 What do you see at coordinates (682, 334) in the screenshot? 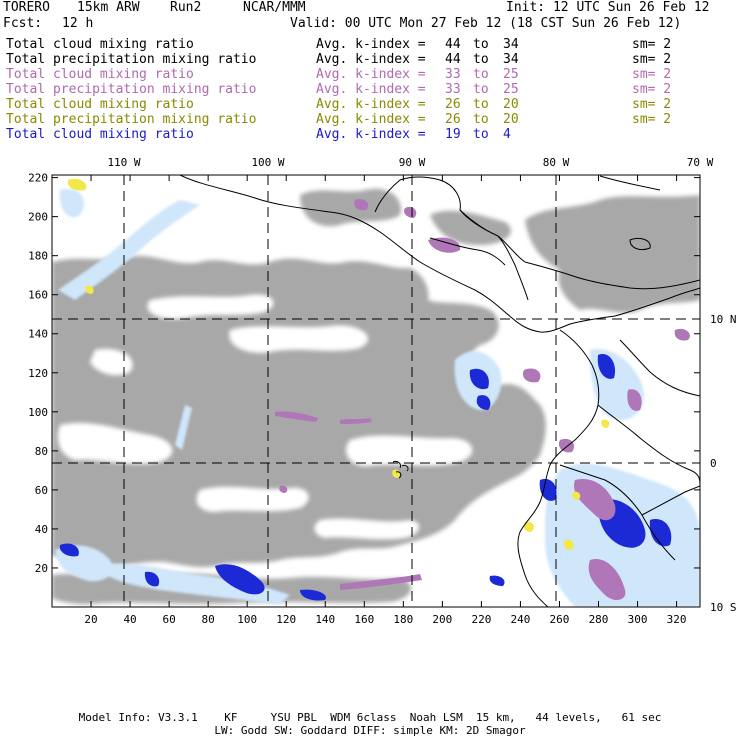
I see `violet-ne` at bounding box center [682, 334].